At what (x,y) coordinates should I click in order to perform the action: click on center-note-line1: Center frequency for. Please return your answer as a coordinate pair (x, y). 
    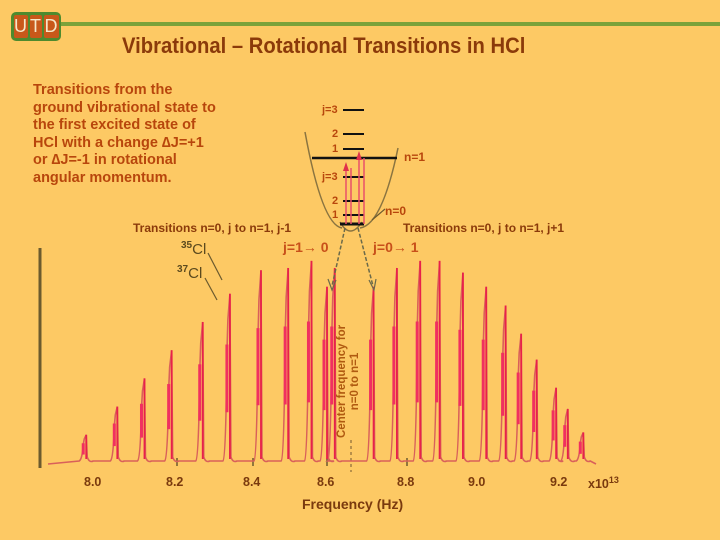
    Looking at the image, I should click on (342, 381).